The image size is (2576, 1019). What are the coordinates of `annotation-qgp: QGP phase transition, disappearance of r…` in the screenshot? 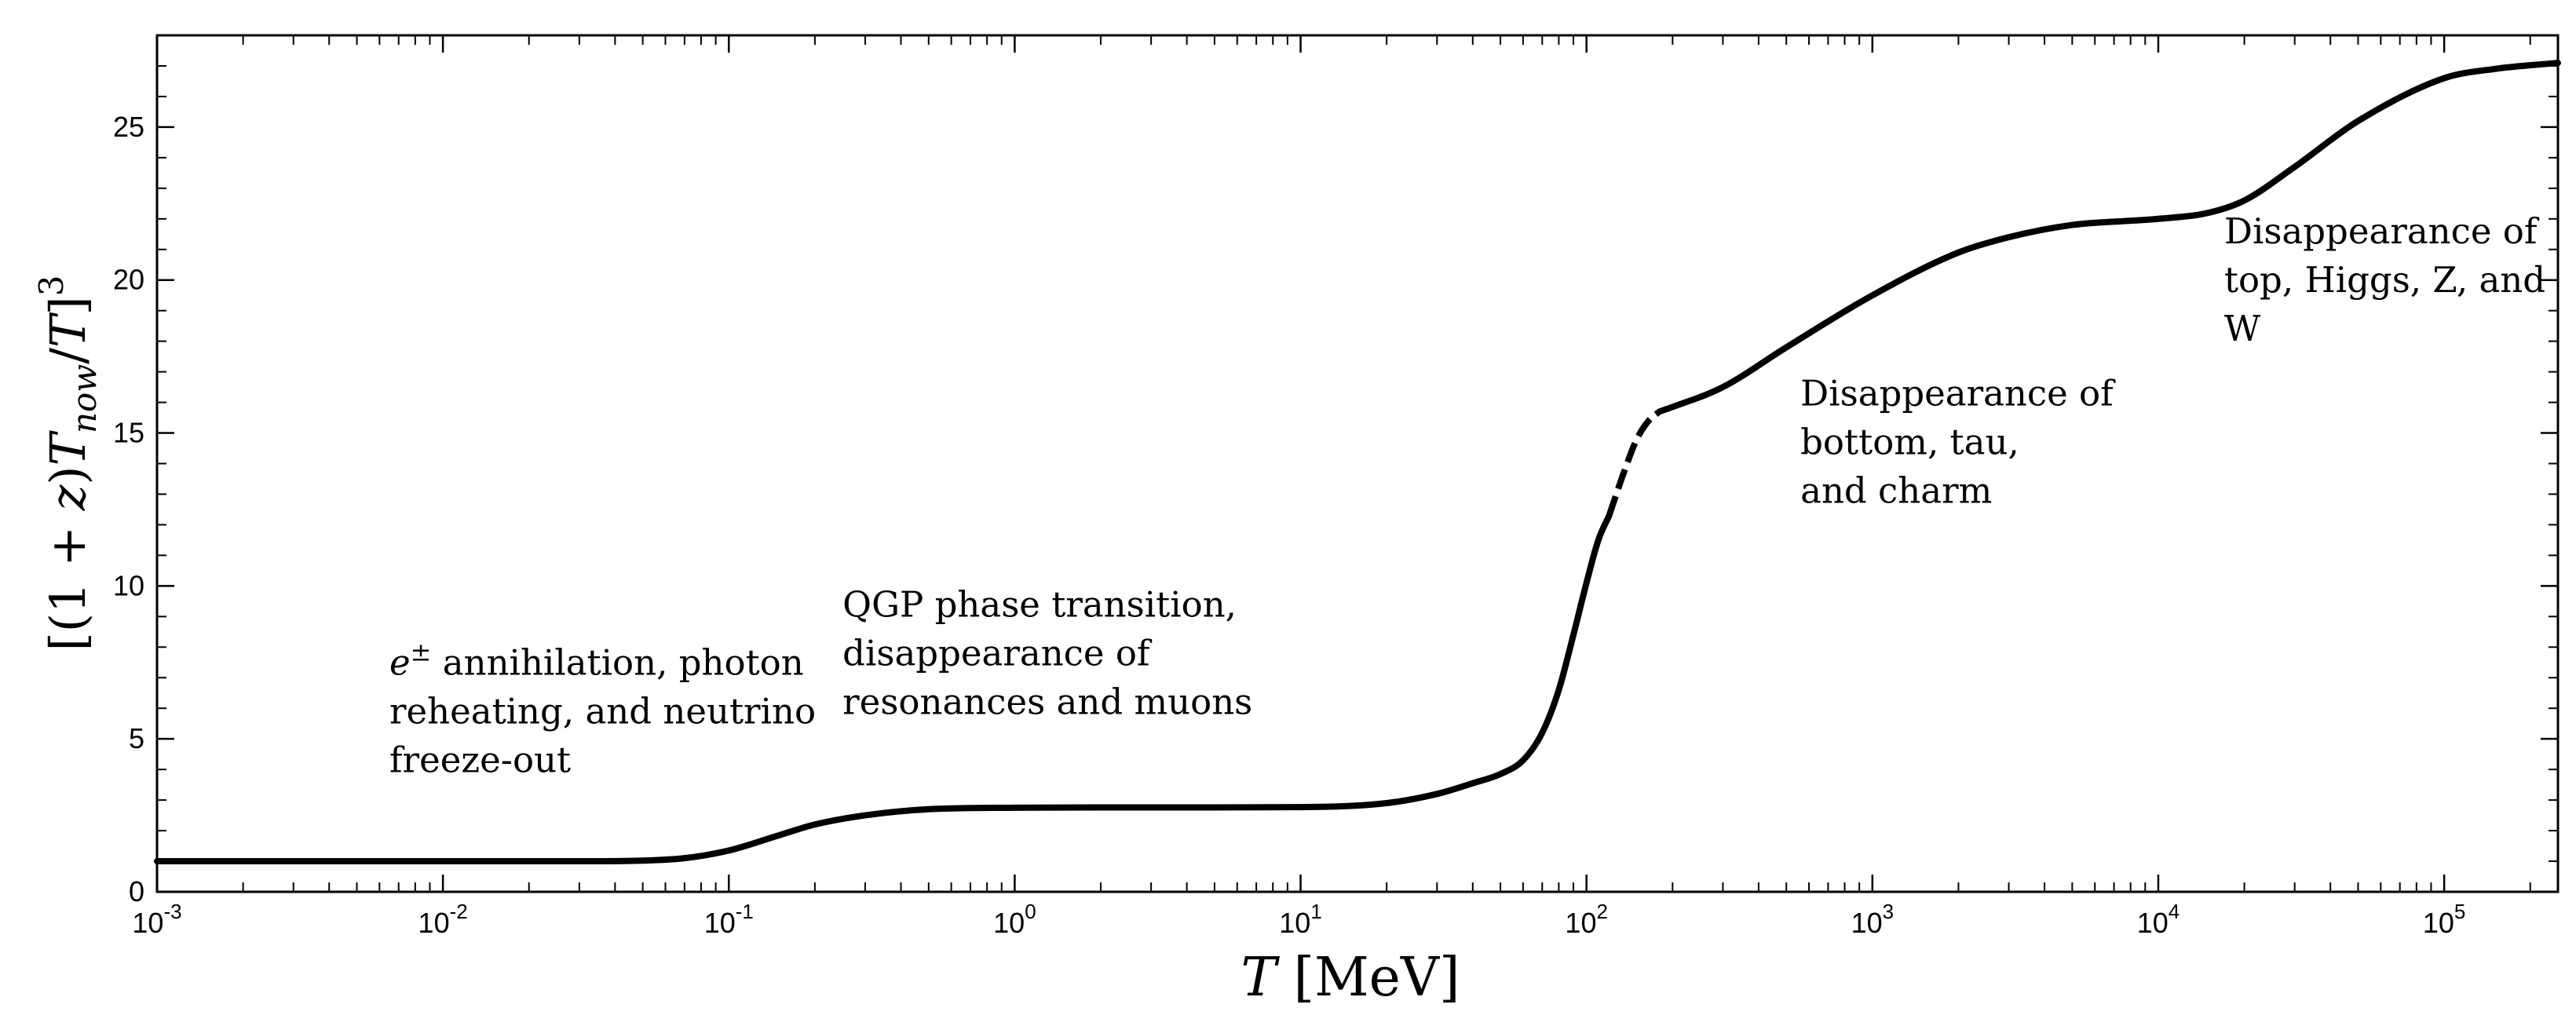 It's located at (1047, 652).